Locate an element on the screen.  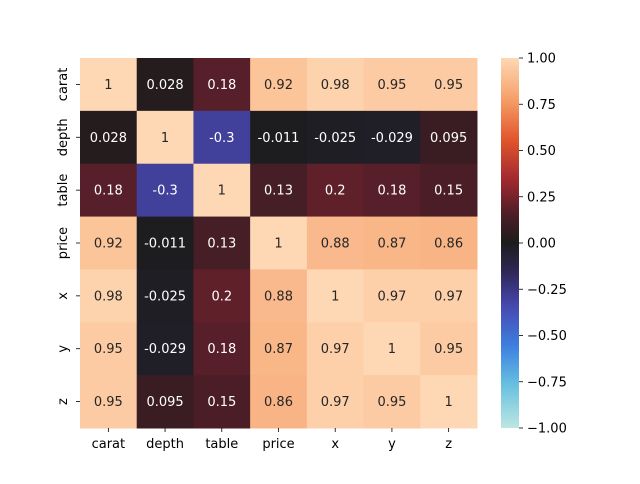
colorbar-tick-label: −0.50 is located at coordinates (547, 336).